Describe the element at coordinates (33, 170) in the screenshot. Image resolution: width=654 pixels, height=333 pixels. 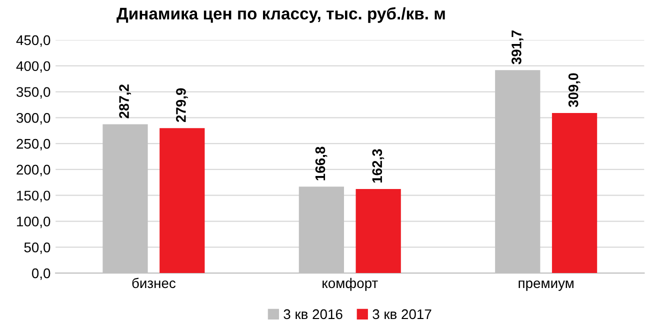
I see `y-tick-label: 200,0` at that location.